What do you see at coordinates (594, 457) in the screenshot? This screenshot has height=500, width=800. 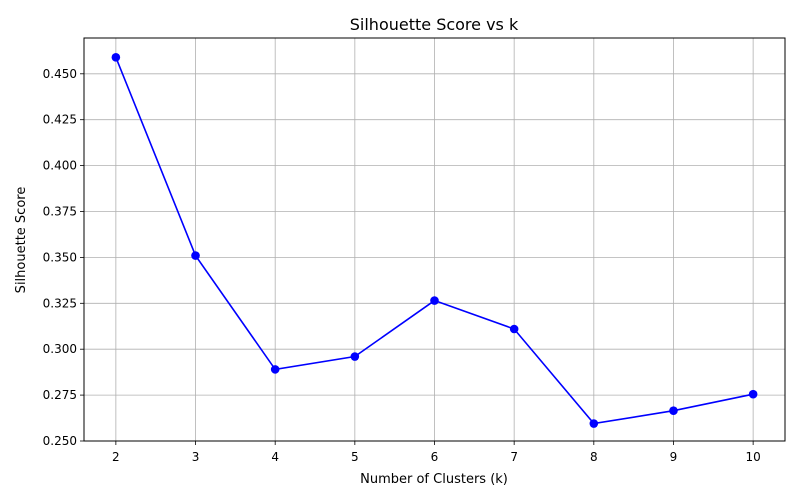 I see `x-tick-label: 8` at bounding box center [594, 457].